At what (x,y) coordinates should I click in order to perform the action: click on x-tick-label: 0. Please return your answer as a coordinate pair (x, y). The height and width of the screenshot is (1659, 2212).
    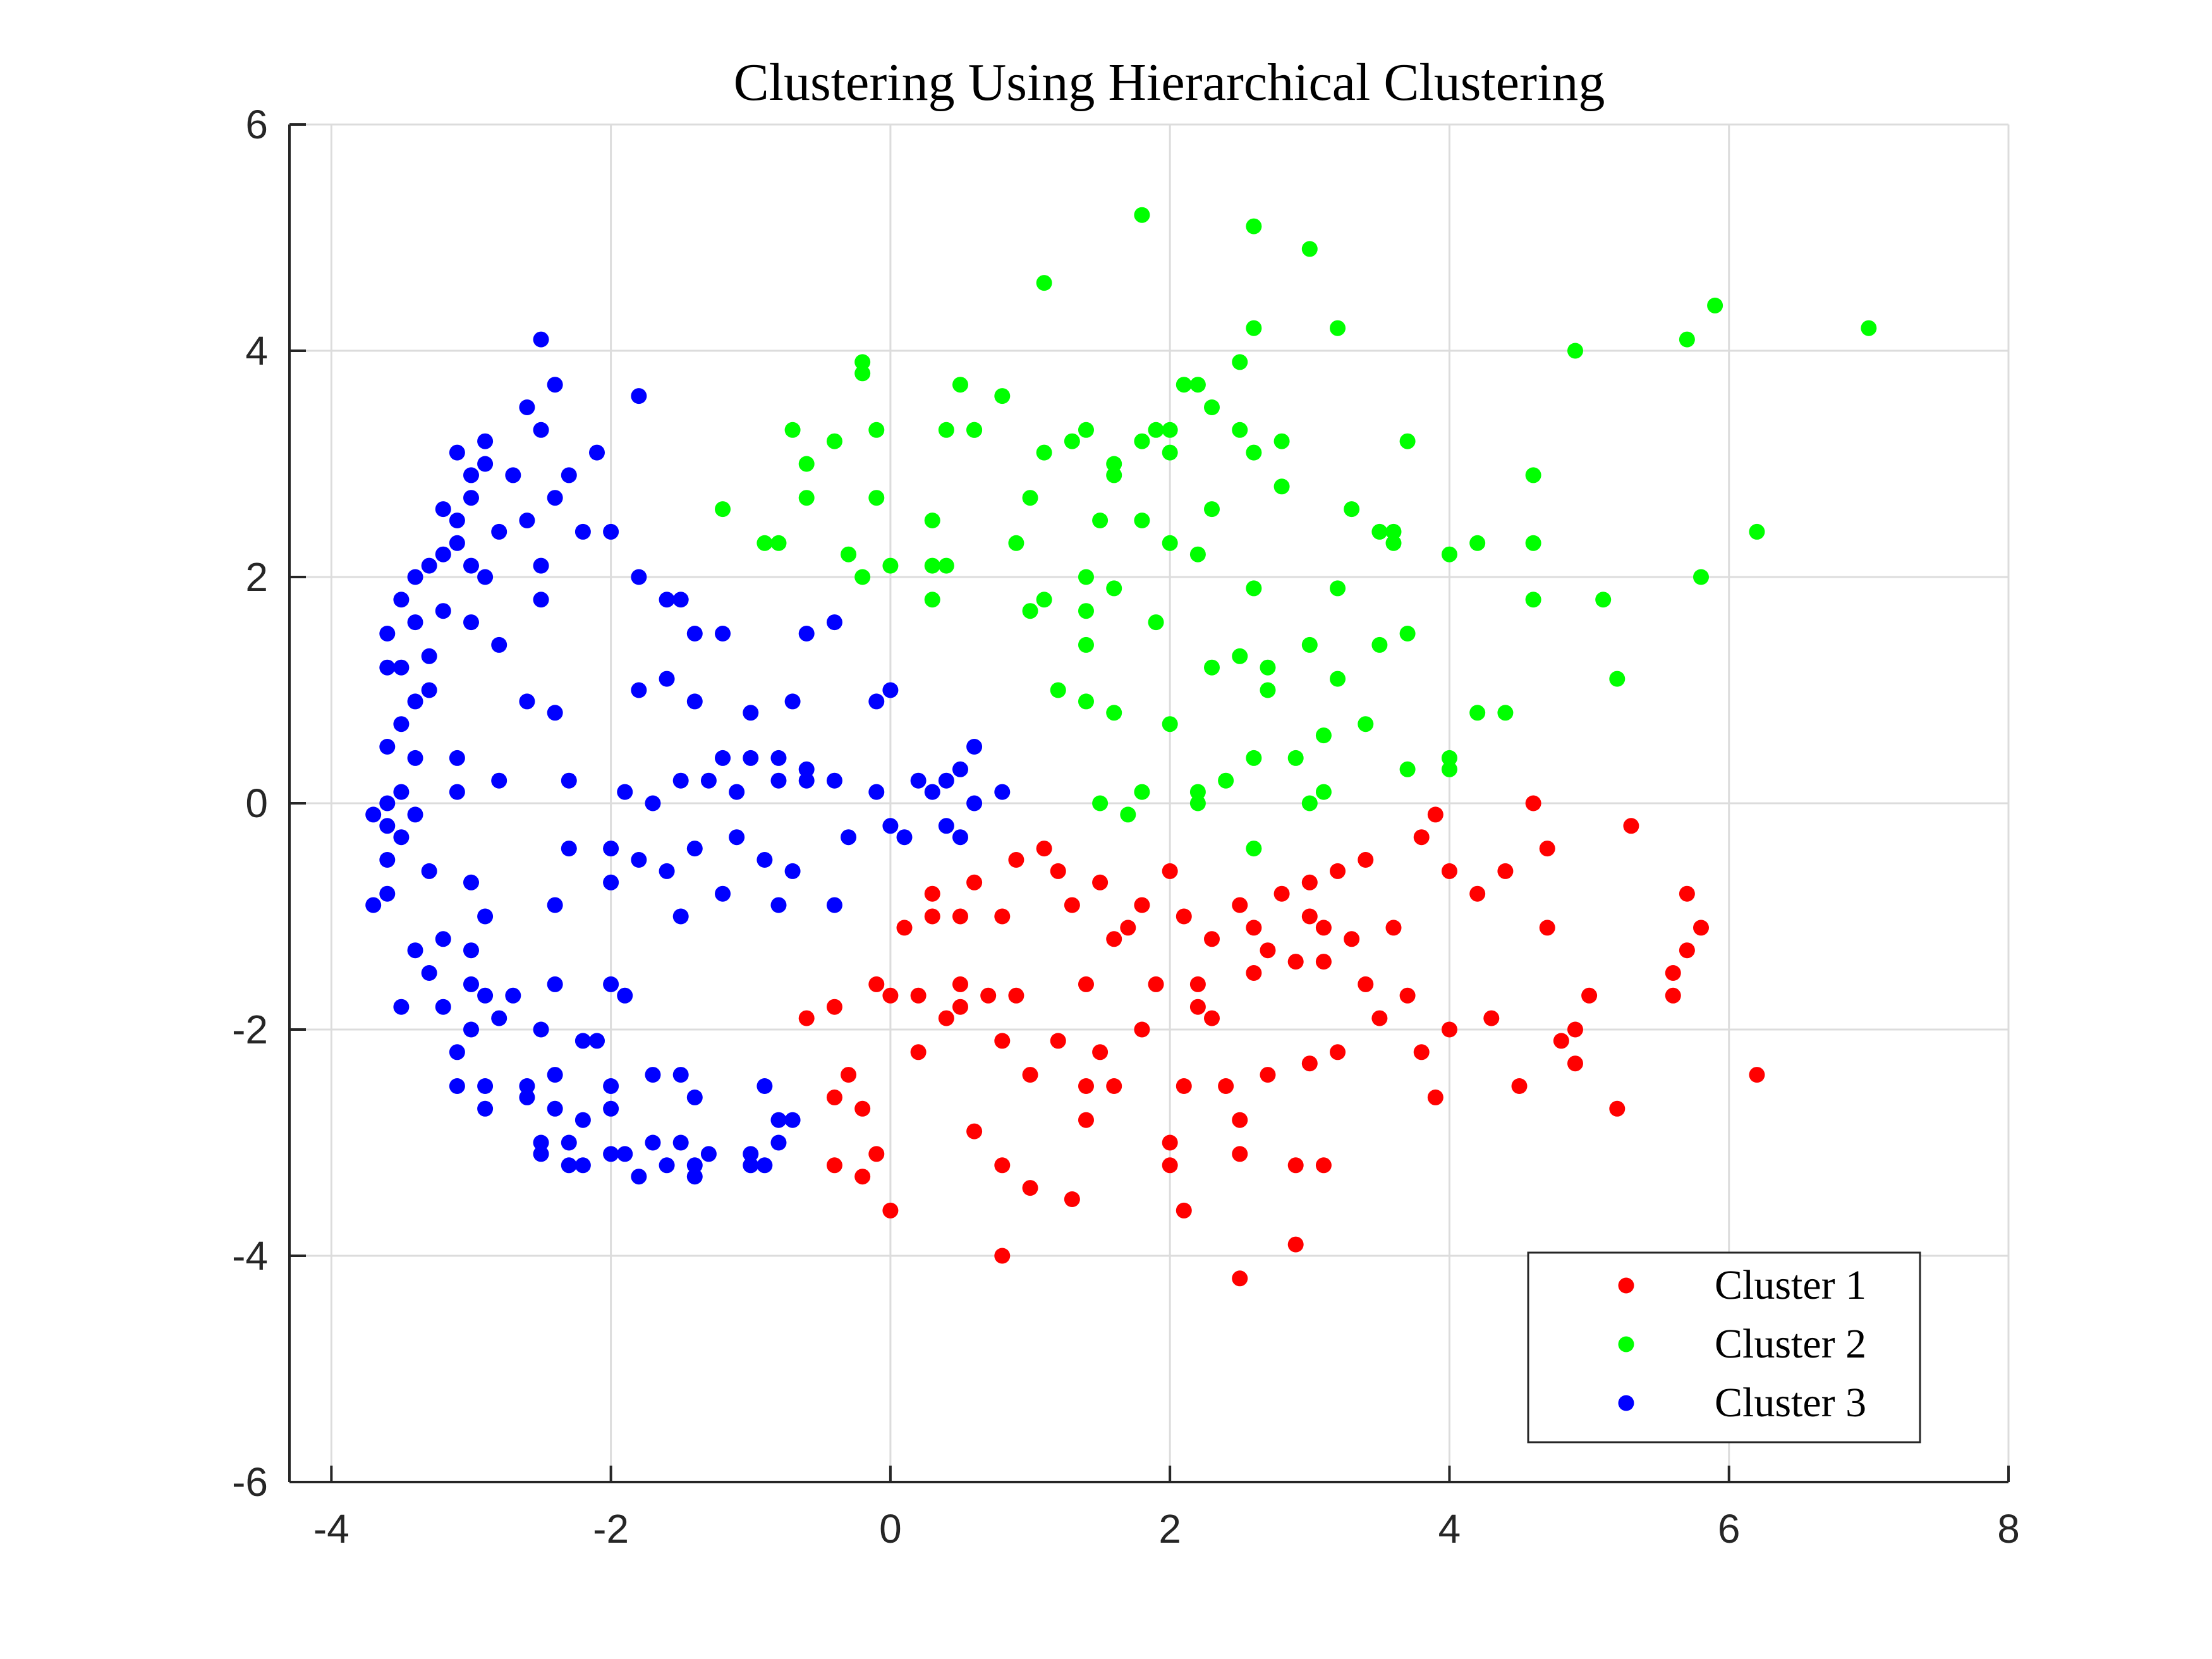
    Looking at the image, I should click on (890, 1529).